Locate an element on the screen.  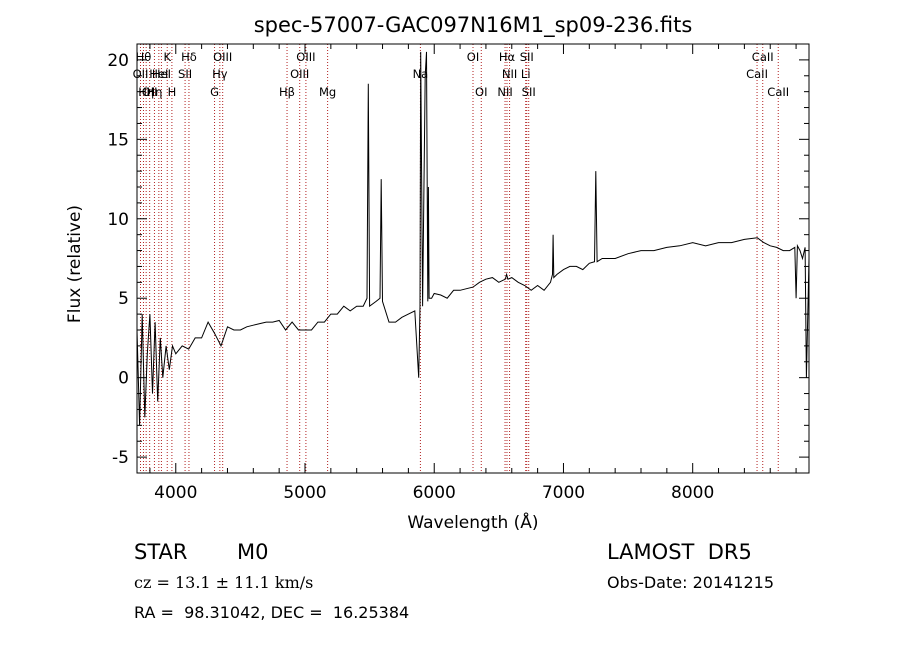
spectral-line-label: Mg is located at coordinates (327, 92).